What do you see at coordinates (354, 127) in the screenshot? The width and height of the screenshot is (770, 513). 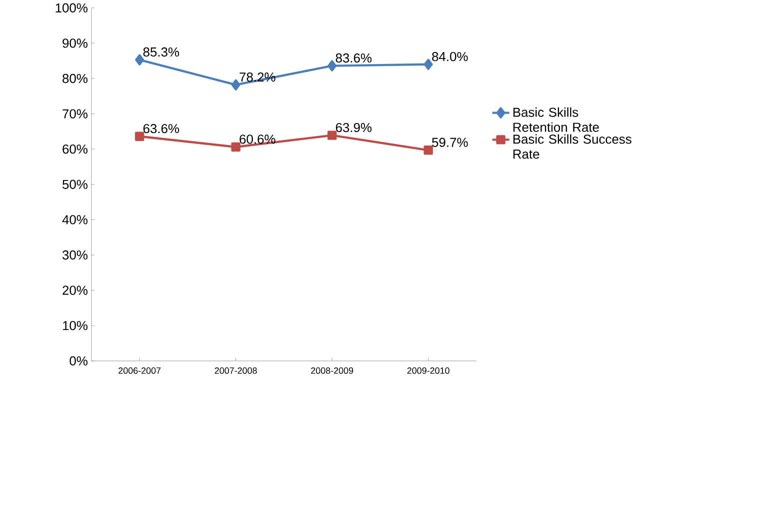 I see `data-label: 63.9%` at bounding box center [354, 127].